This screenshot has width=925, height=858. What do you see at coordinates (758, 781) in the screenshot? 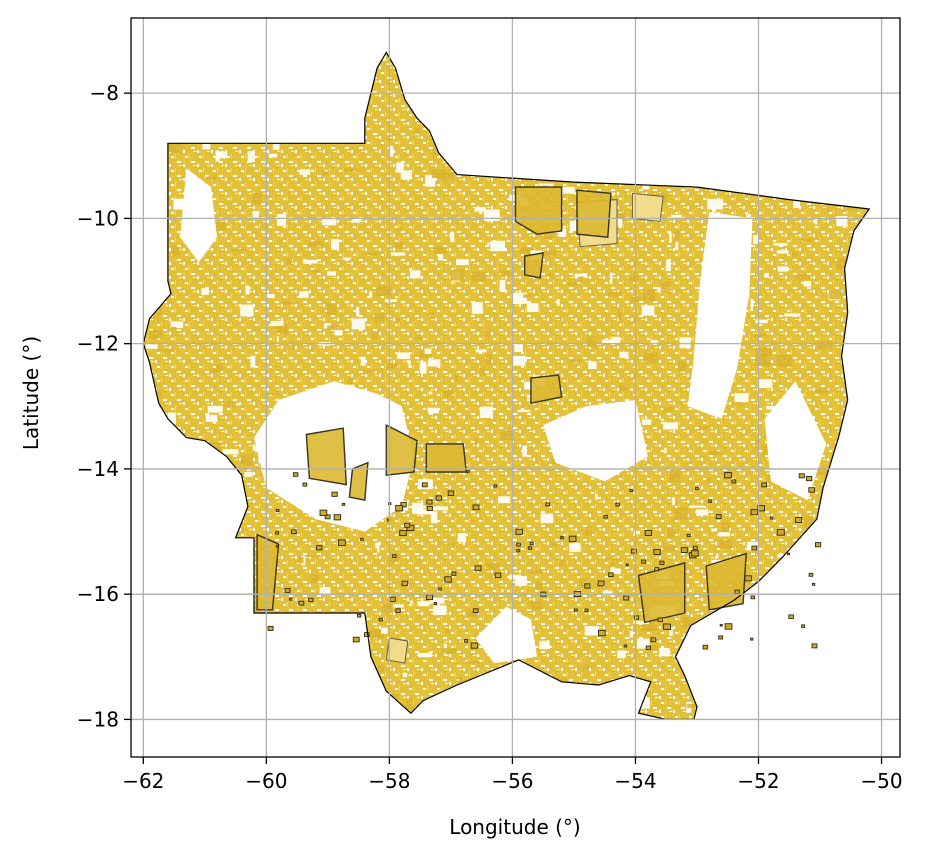
I see `x-tick-label: −52` at bounding box center [758, 781].